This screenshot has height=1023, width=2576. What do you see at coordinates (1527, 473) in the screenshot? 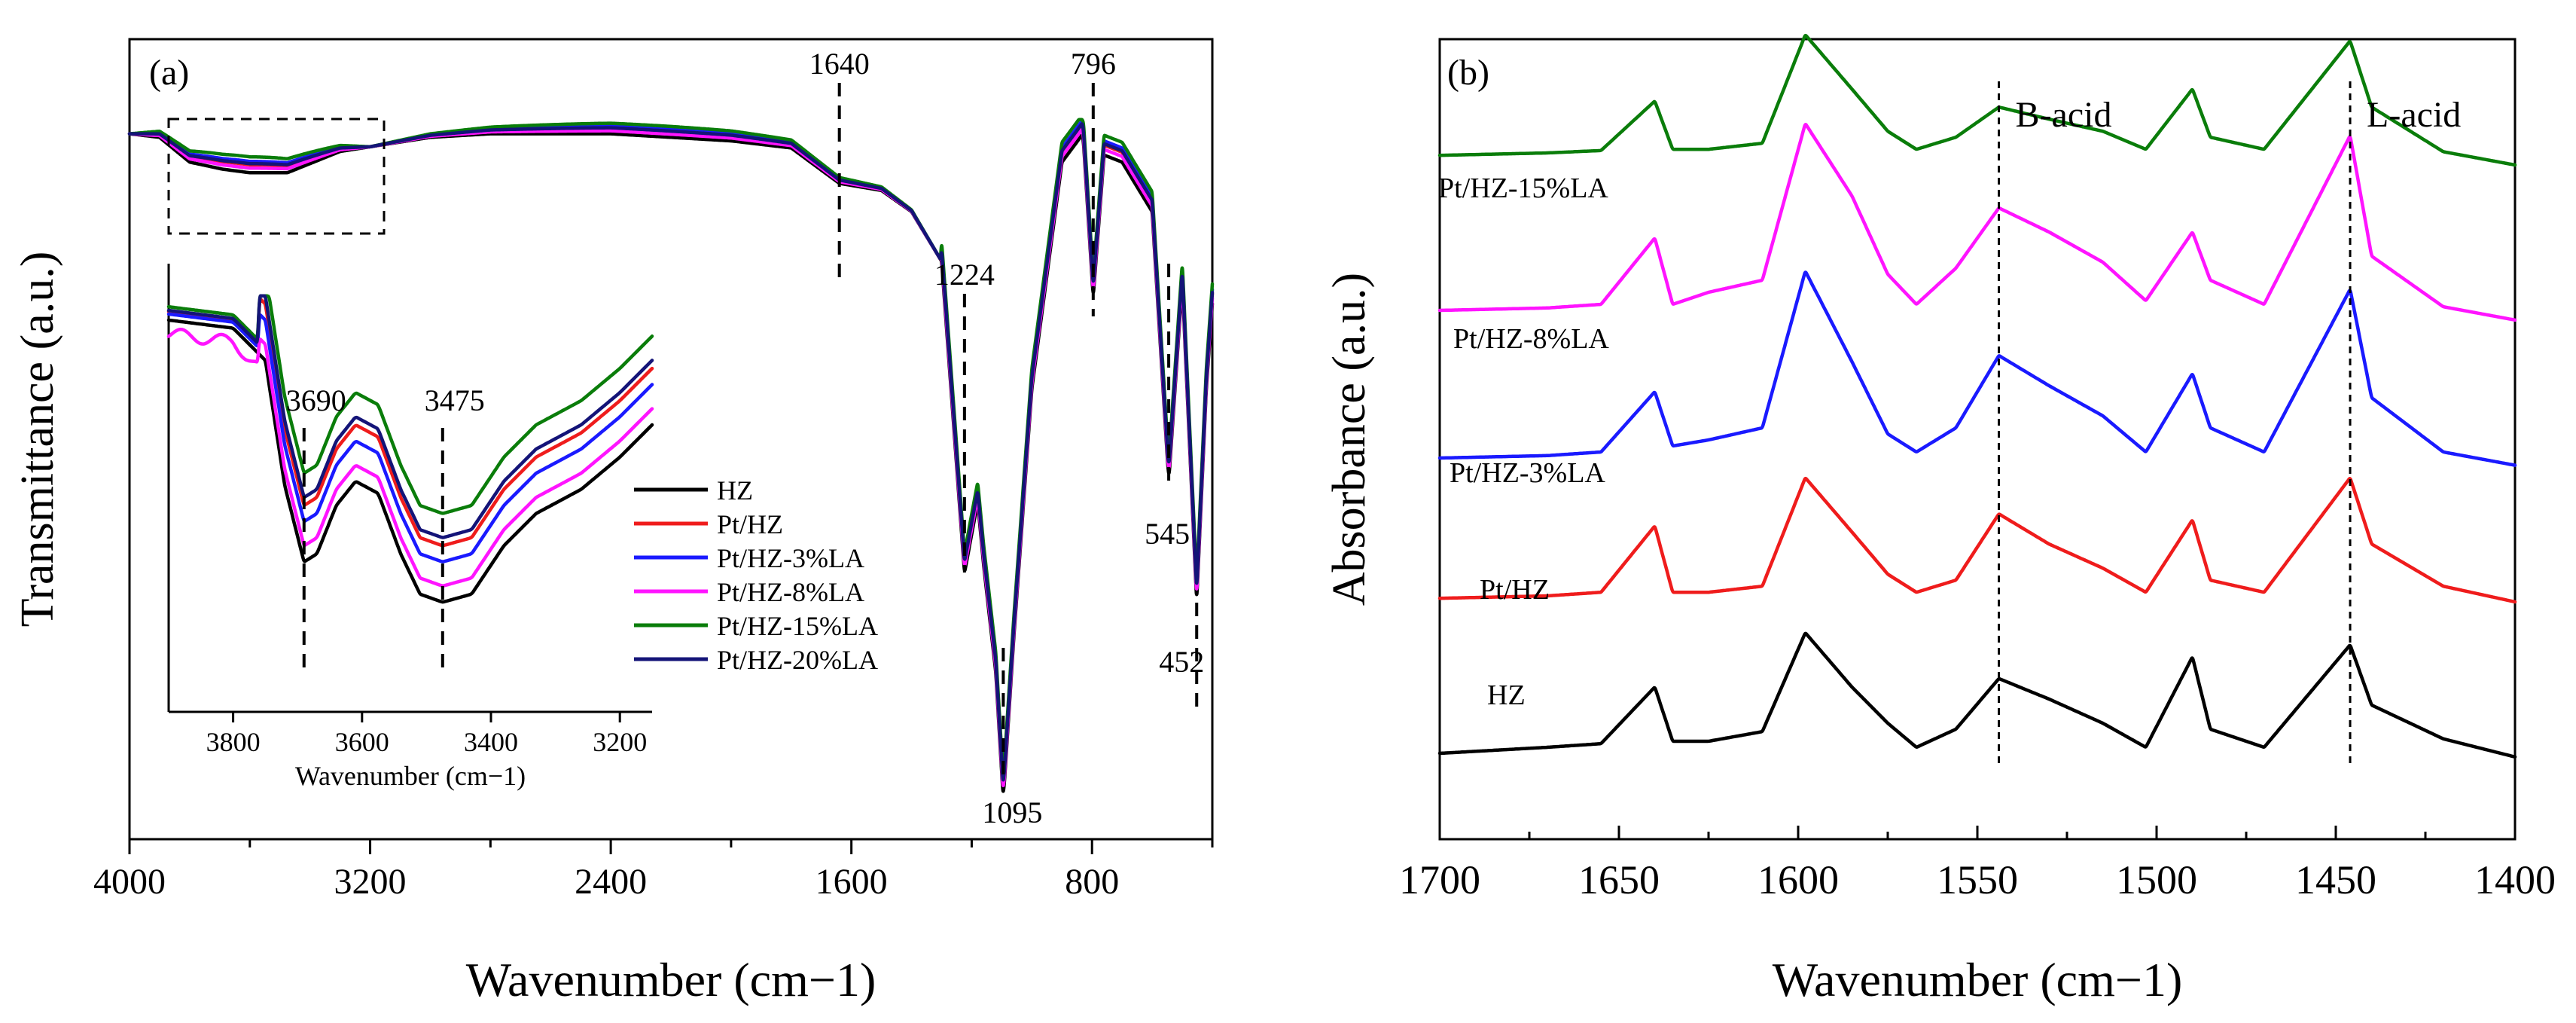
I see `series-label: Pt/HZ-3%LA` at bounding box center [1527, 473].